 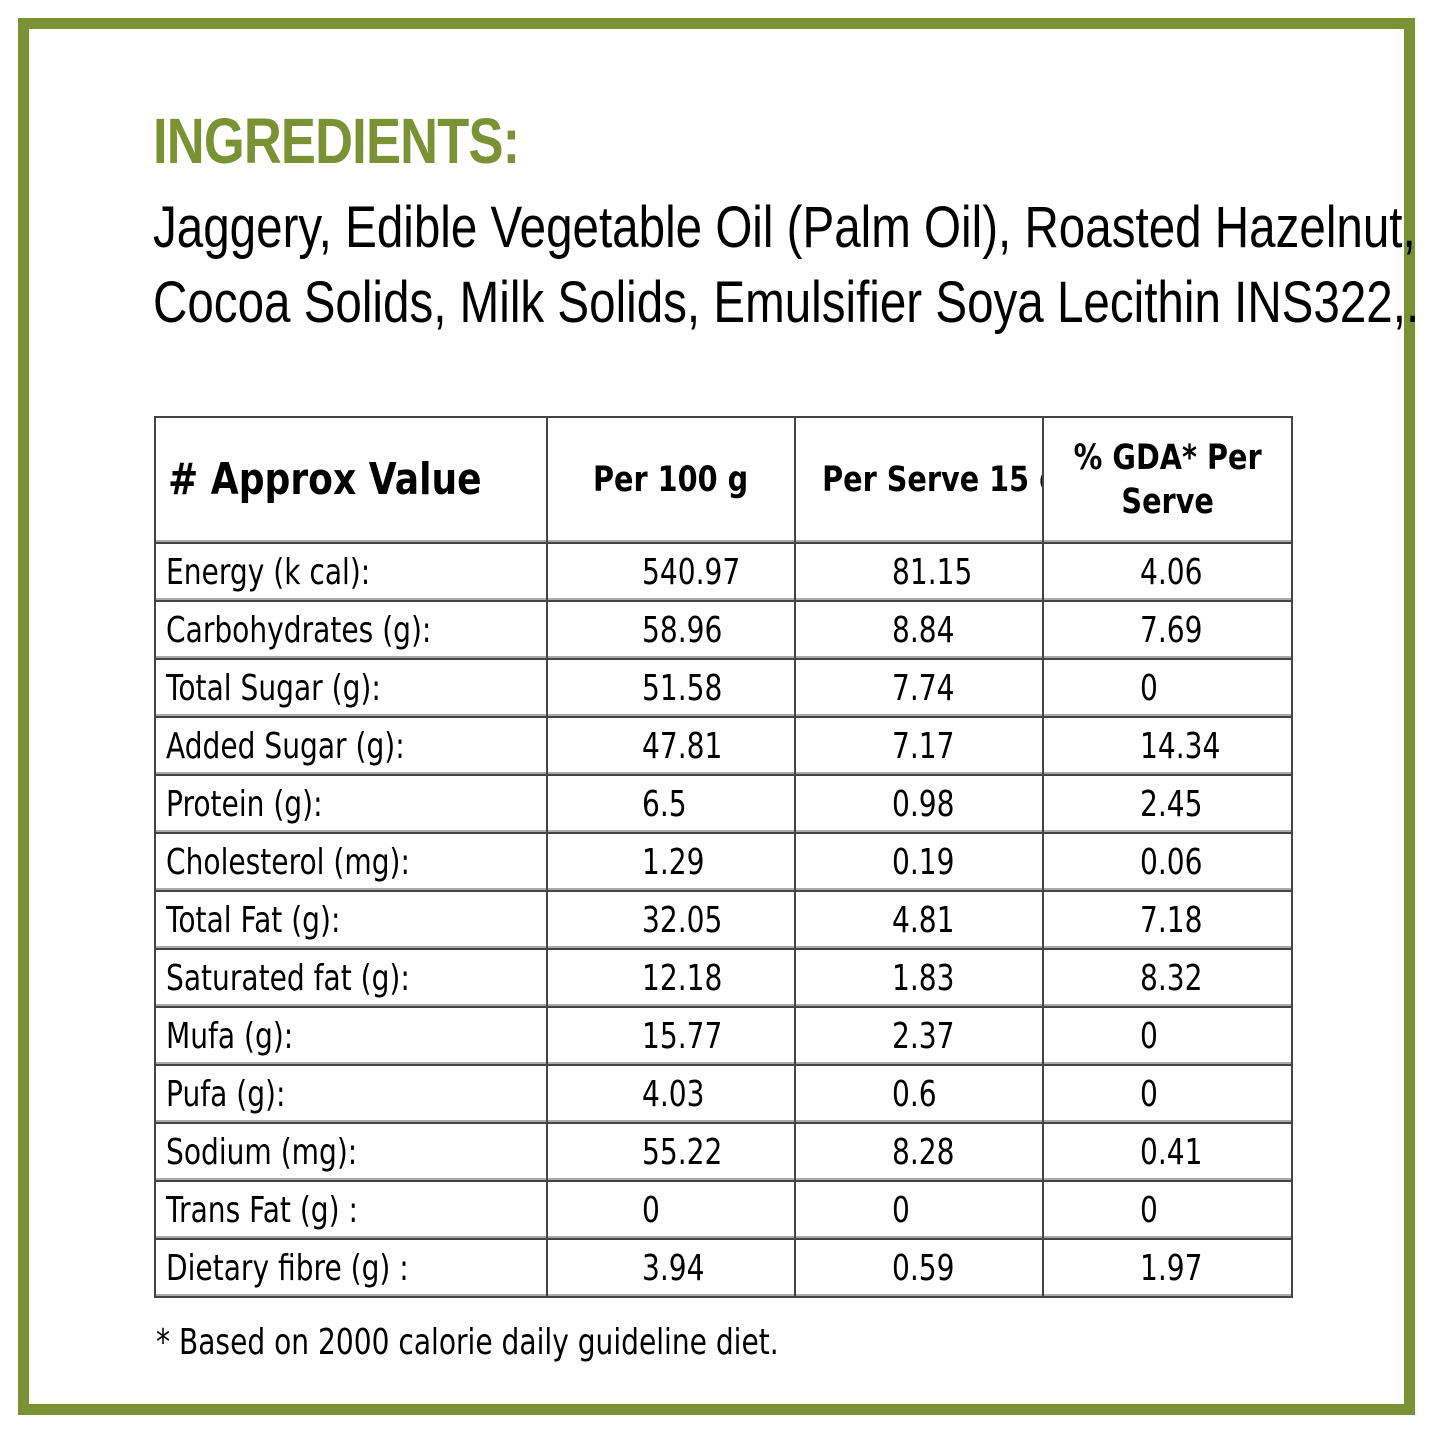 I want to click on nutrient-label: Trans Fat (g) :, so click(x=351, y=1210).